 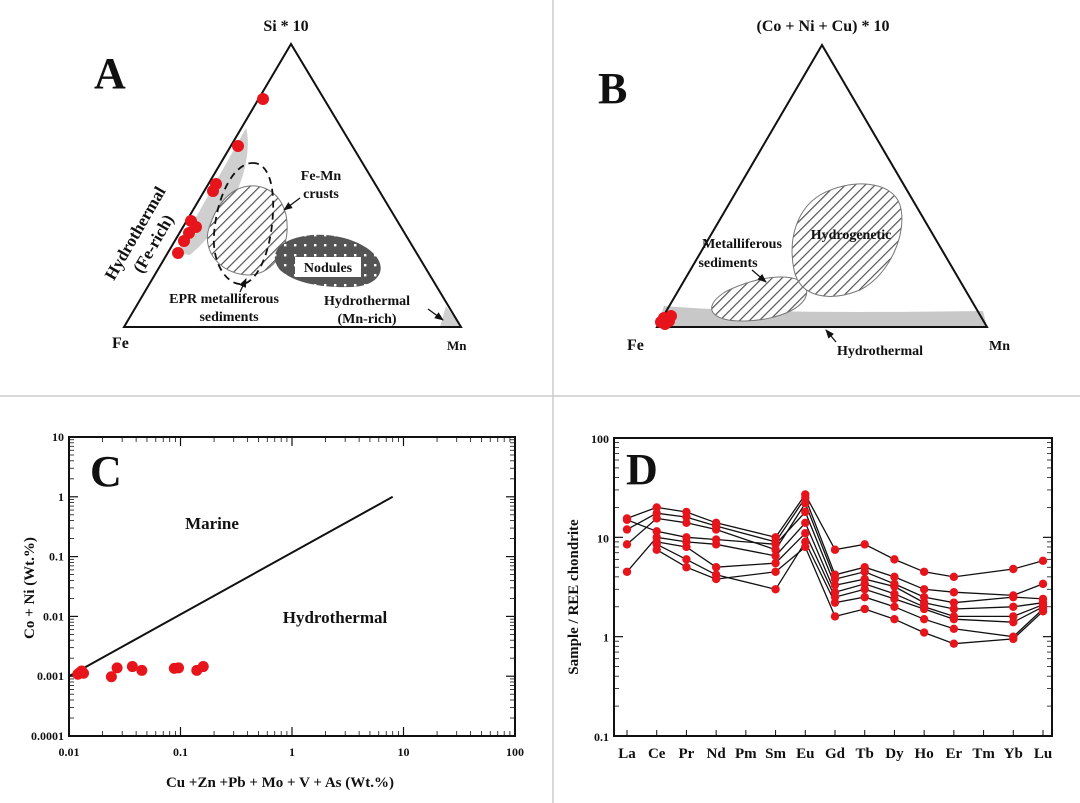 What do you see at coordinates (822, 316) in the screenshot?
I see `panel-b-field-hydrothermal` at bounding box center [822, 316].